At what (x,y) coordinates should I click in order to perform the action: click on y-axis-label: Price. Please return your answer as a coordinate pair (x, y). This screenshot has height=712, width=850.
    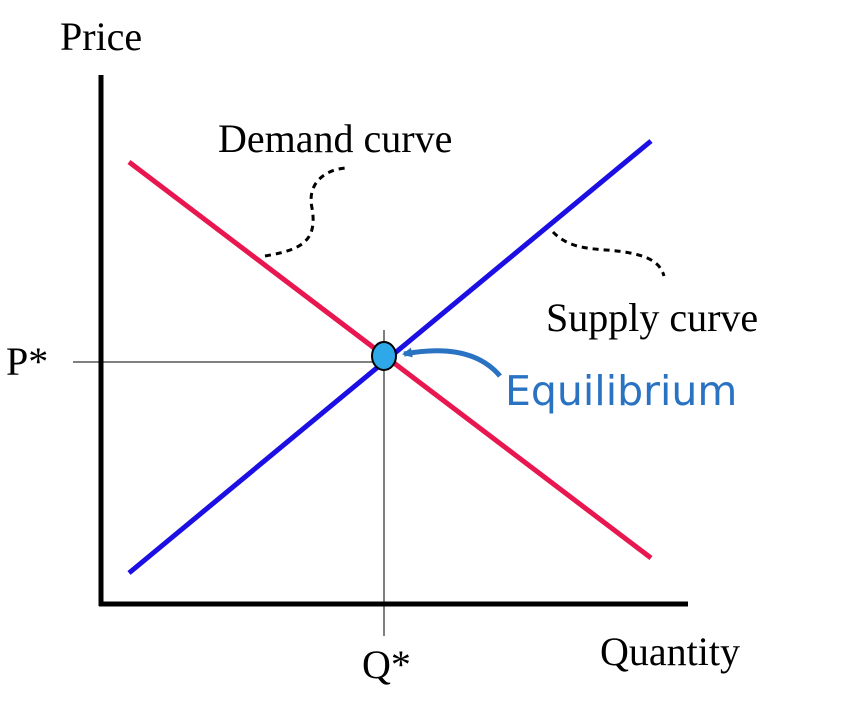
    Looking at the image, I should click on (101, 36).